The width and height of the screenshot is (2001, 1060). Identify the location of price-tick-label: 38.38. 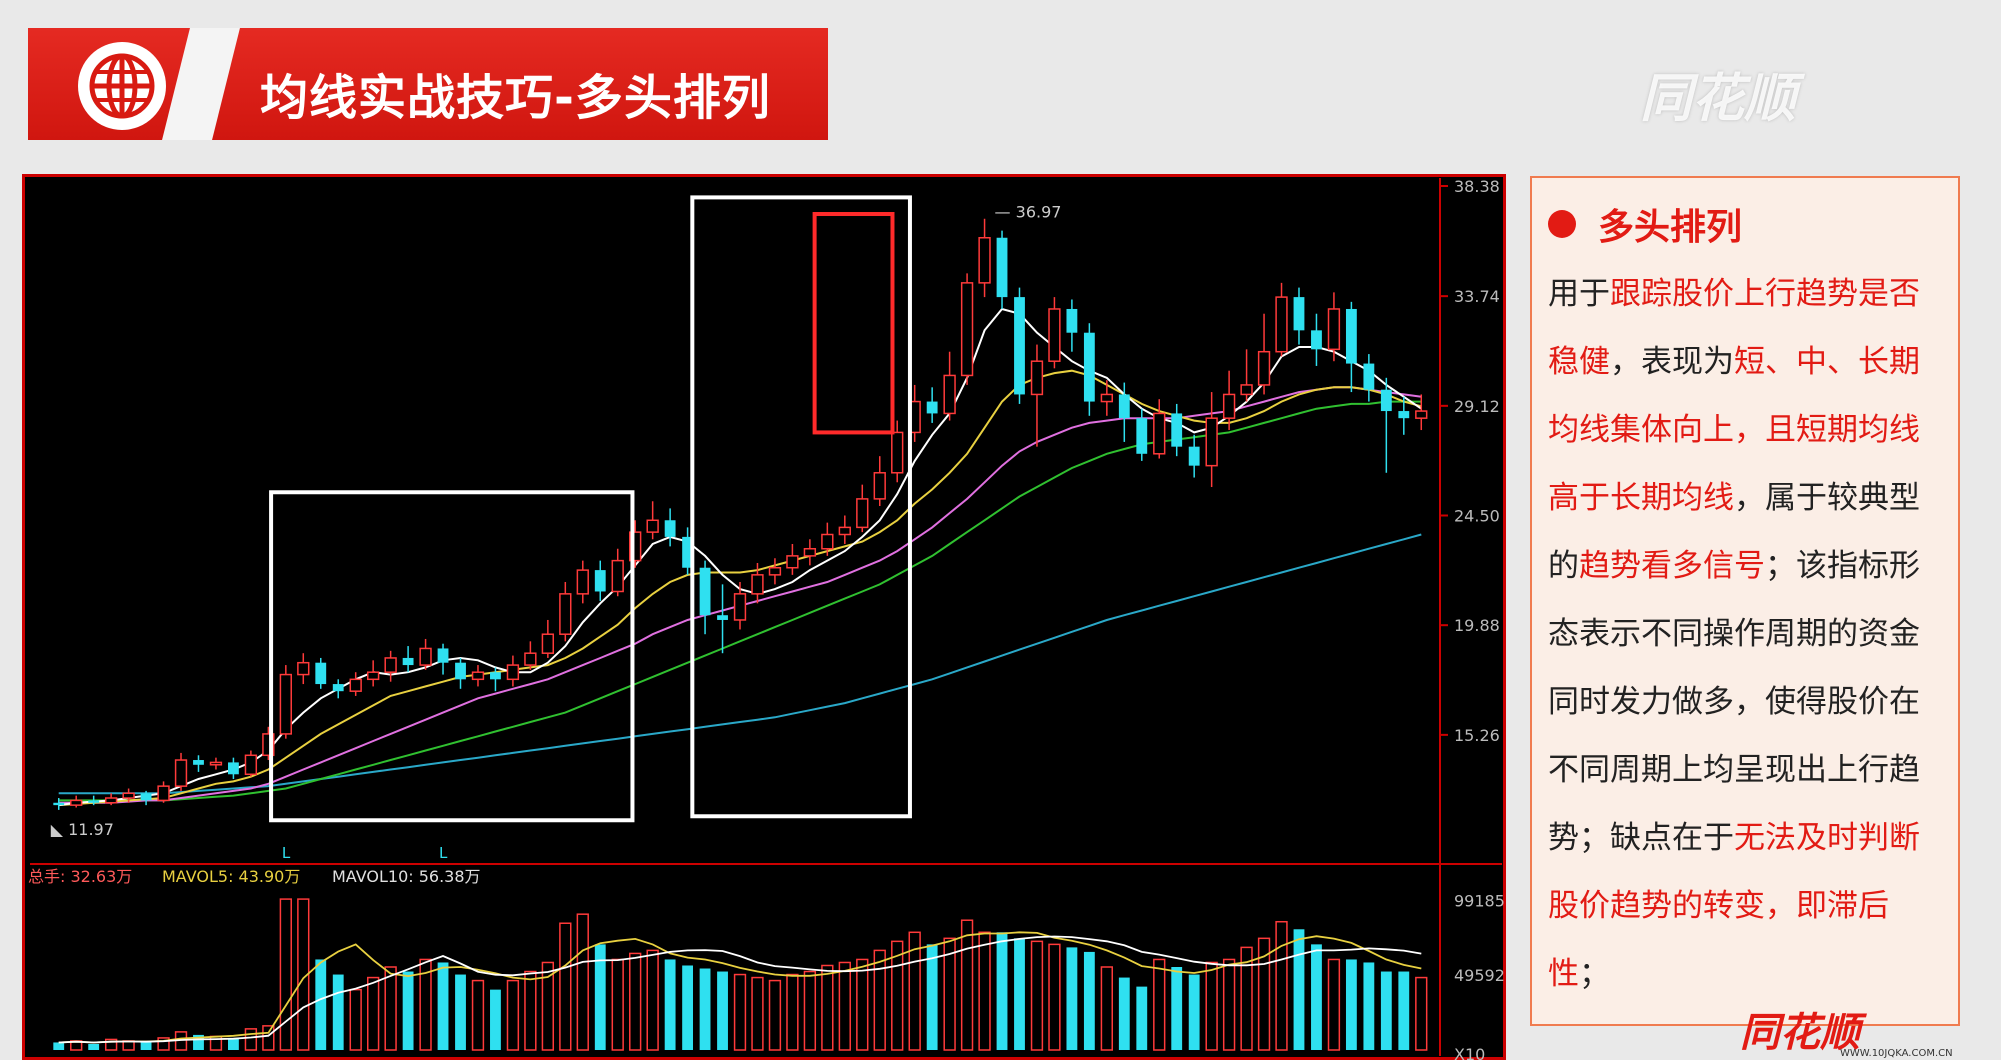
(1477, 186).